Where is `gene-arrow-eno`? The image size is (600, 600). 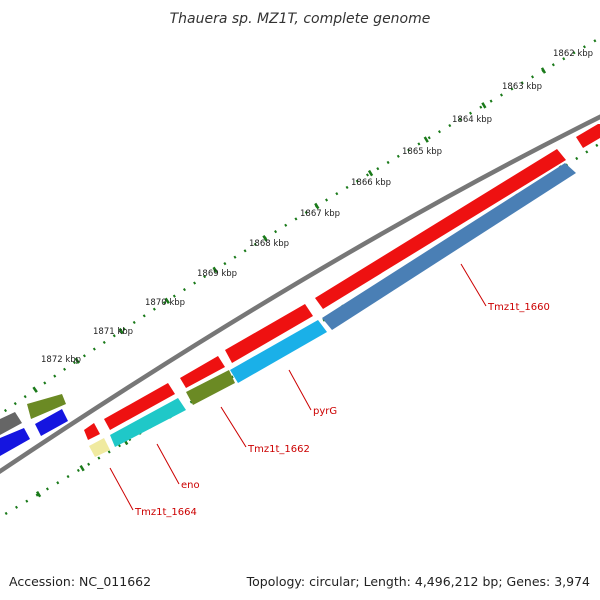
gene-arrow-eno is located at coordinates (148, 422).